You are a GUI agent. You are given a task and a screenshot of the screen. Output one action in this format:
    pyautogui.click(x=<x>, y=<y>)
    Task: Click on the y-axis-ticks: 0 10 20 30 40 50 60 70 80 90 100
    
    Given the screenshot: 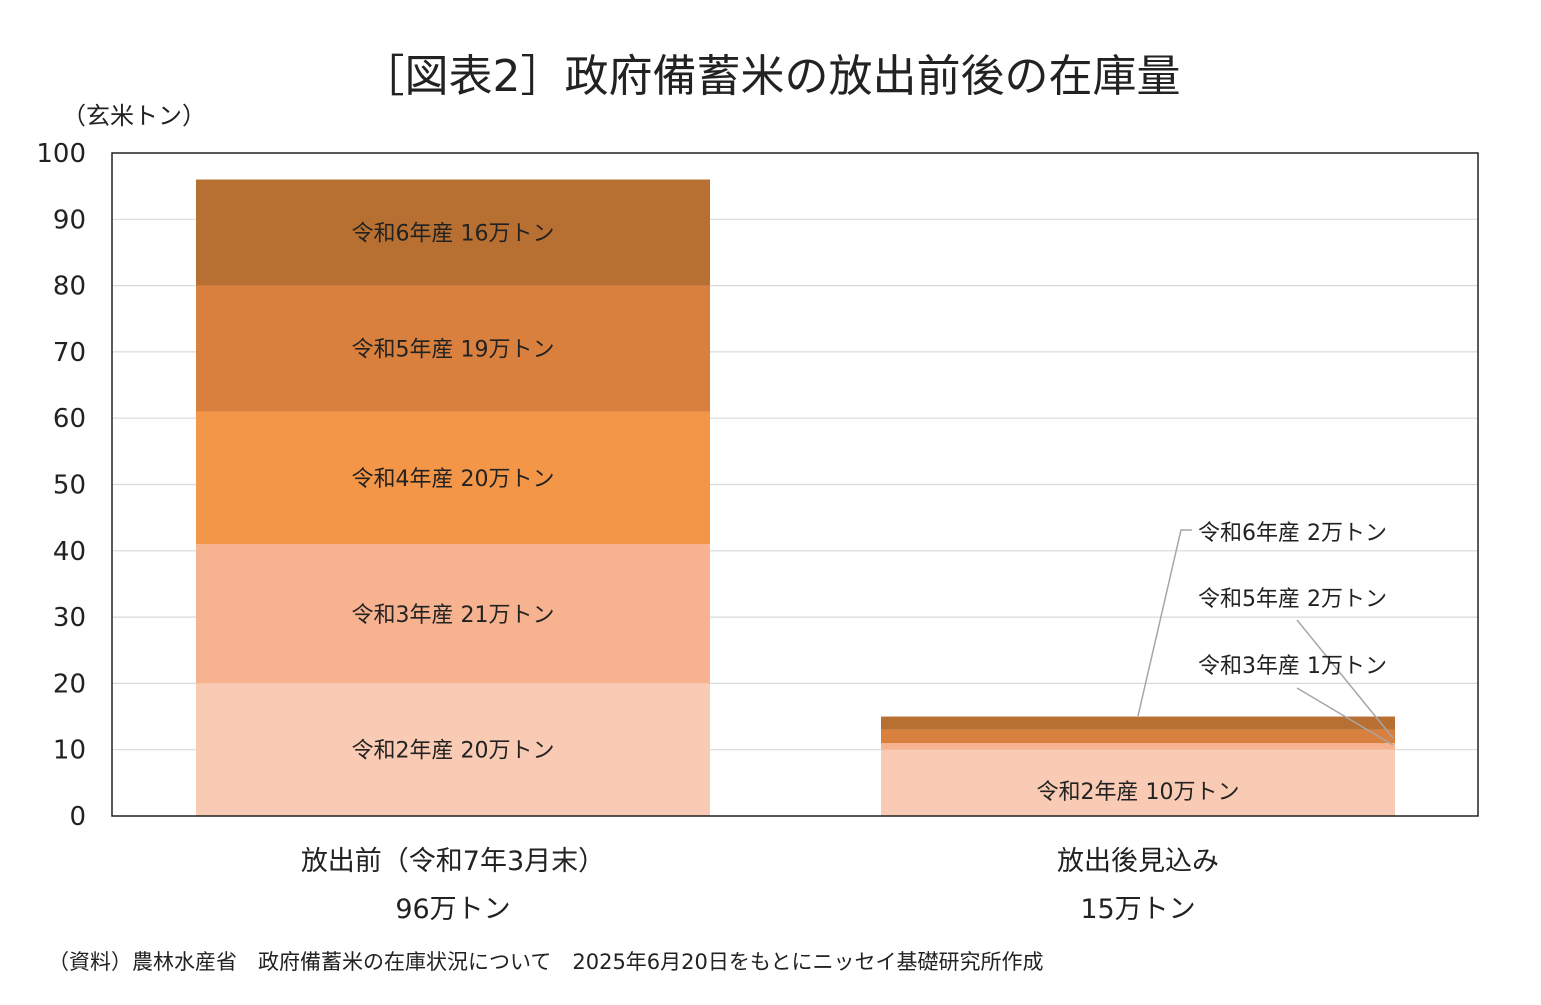 What is the action you would take?
    pyautogui.click(x=61, y=485)
    